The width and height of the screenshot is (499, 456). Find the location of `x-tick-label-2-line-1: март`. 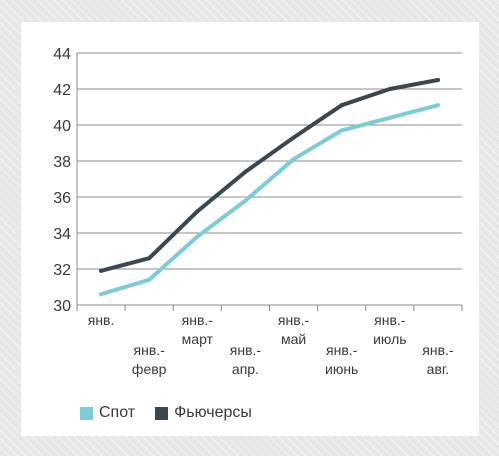

x-tick-label-2-line-1: март is located at coordinates (198, 339).